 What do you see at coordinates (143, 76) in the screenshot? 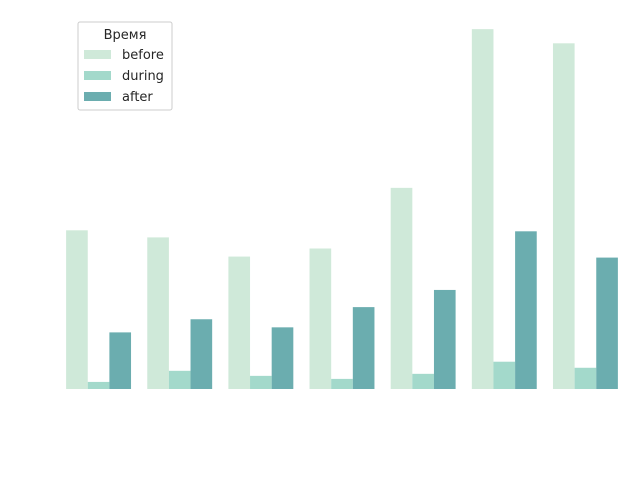
I see `legend-label-during: during` at bounding box center [143, 76].